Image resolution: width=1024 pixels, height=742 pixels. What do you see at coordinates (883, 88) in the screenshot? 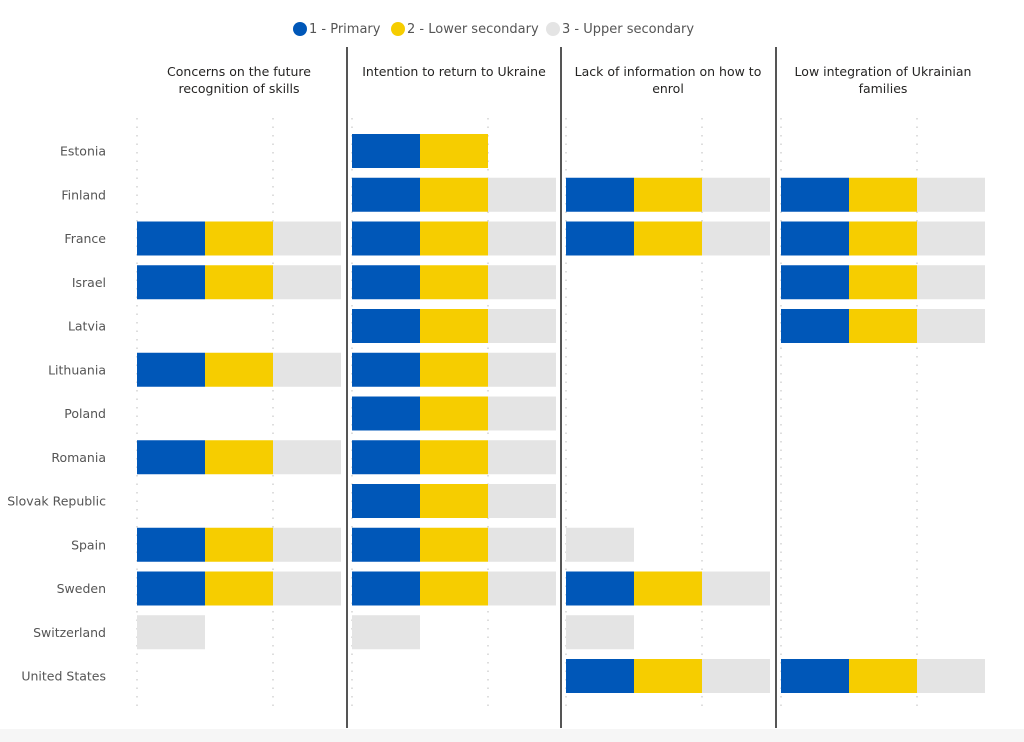
I see `panel-title: families` at bounding box center [883, 88].